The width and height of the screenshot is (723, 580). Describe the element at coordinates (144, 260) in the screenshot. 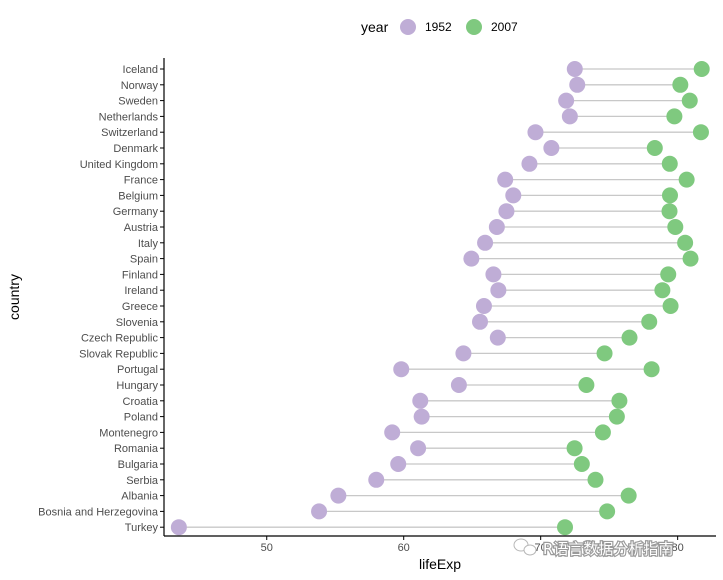

I see `y-tick-label: Spain` at that location.